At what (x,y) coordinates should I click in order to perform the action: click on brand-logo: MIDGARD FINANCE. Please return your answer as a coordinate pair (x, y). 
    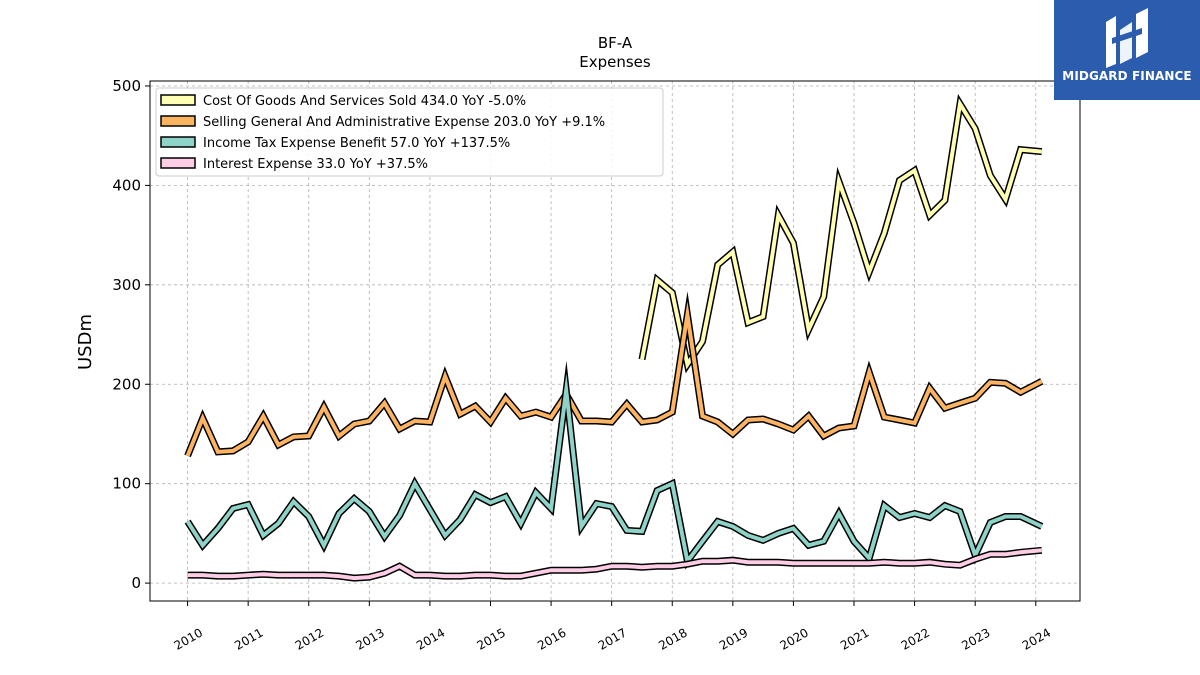
    Looking at the image, I should click on (1127, 50).